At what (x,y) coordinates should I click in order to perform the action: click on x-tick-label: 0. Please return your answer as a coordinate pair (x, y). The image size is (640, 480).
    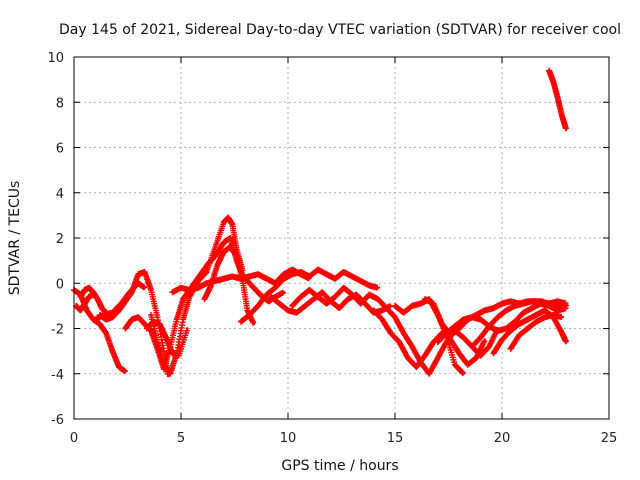
    Looking at the image, I should click on (74, 438).